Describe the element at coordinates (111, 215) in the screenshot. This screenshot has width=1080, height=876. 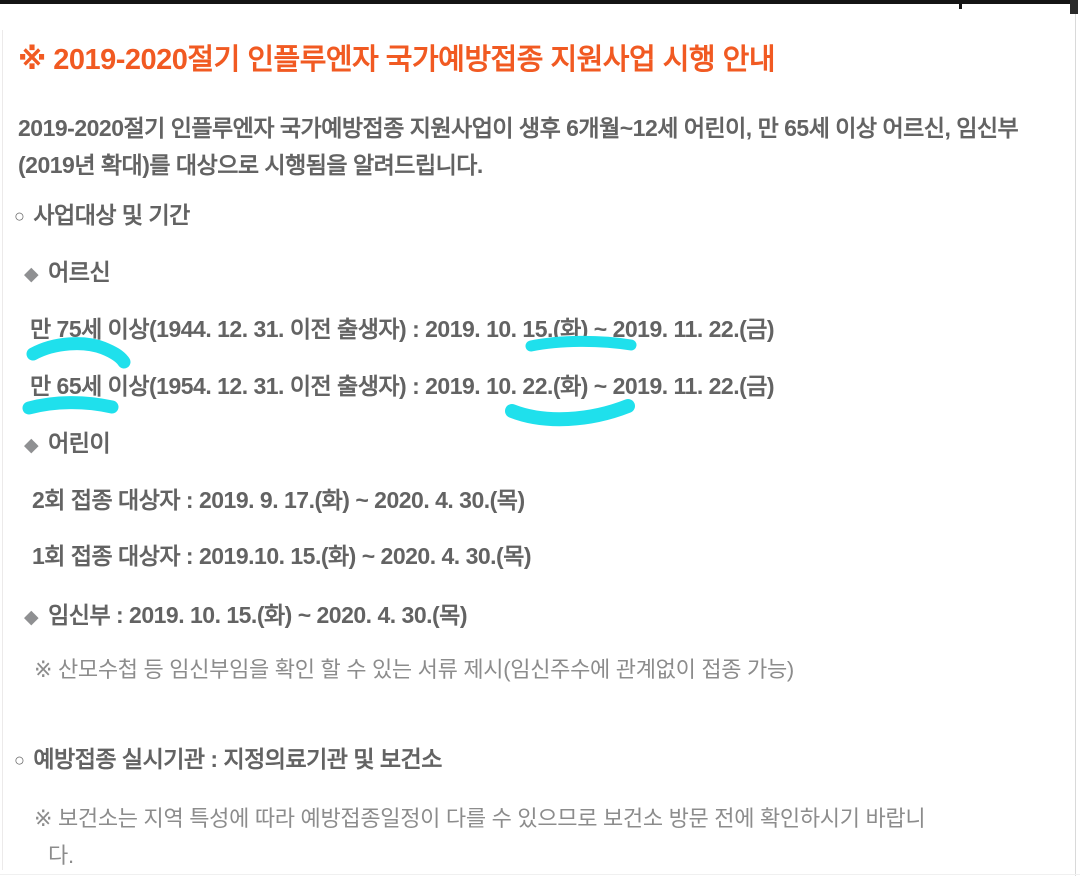
I see `section-heading: 사업대상 및 기간` at that location.